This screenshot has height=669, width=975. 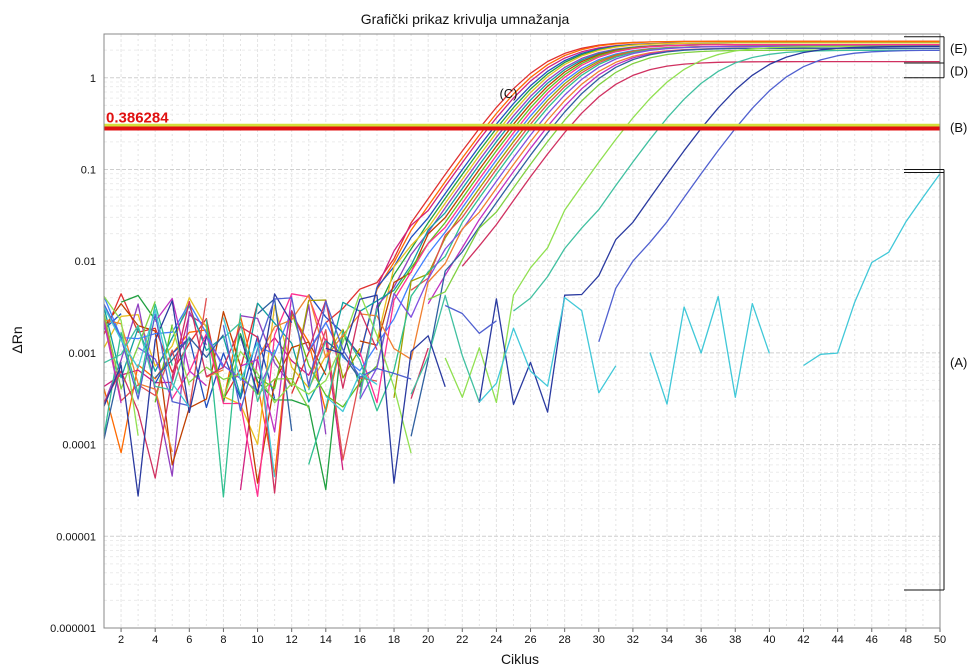 I want to click on annotation-e: (E), so click(x=958, y=48).